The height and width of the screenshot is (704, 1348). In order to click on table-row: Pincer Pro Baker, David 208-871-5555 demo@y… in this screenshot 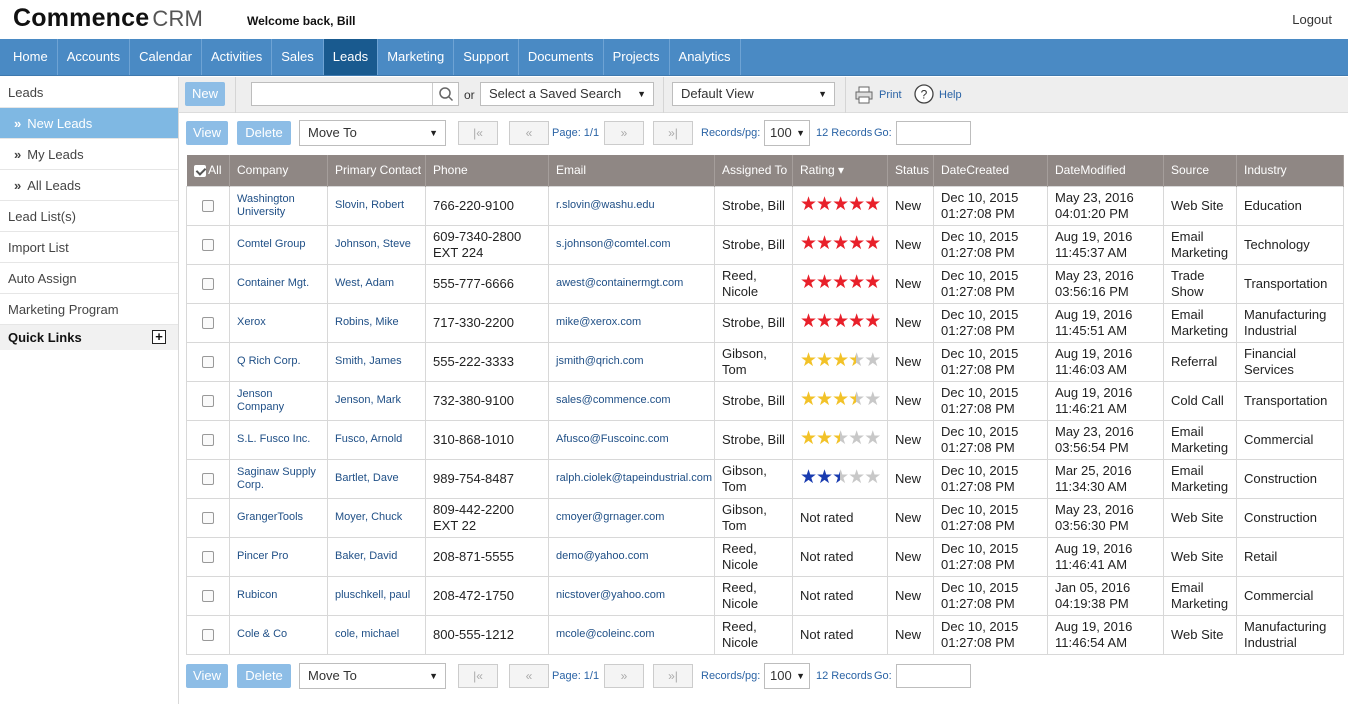, I will do `click(765, 556)`.